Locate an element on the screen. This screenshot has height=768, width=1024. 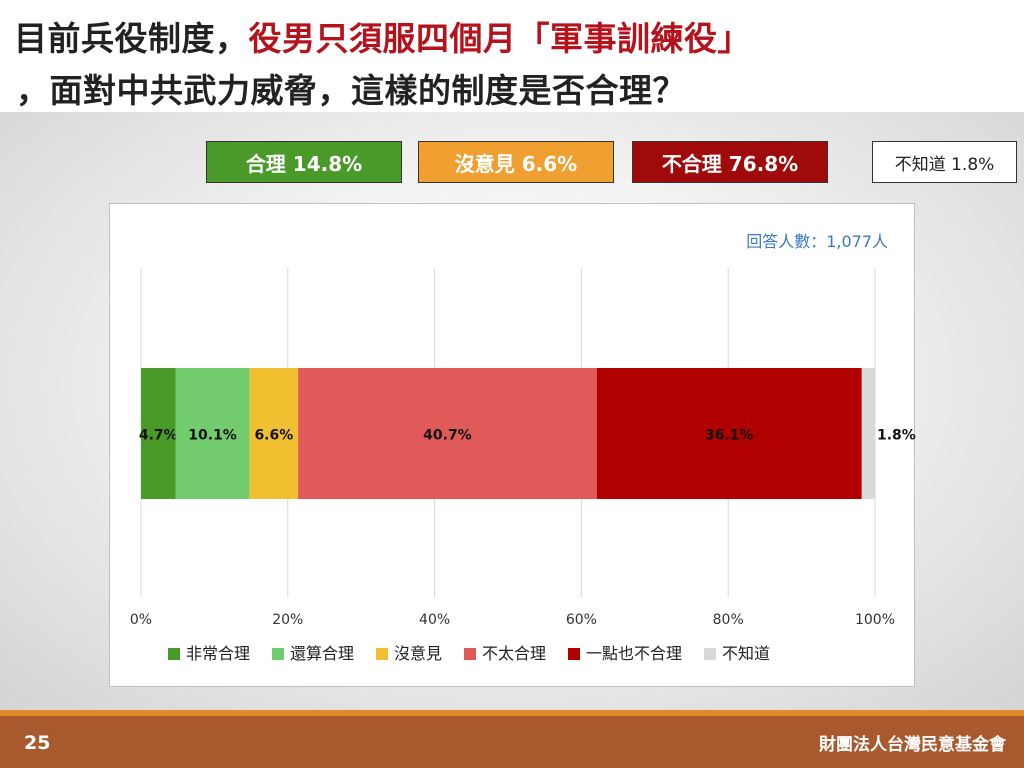
legend-label: 非常合理 is located at coordinates (218, 653).